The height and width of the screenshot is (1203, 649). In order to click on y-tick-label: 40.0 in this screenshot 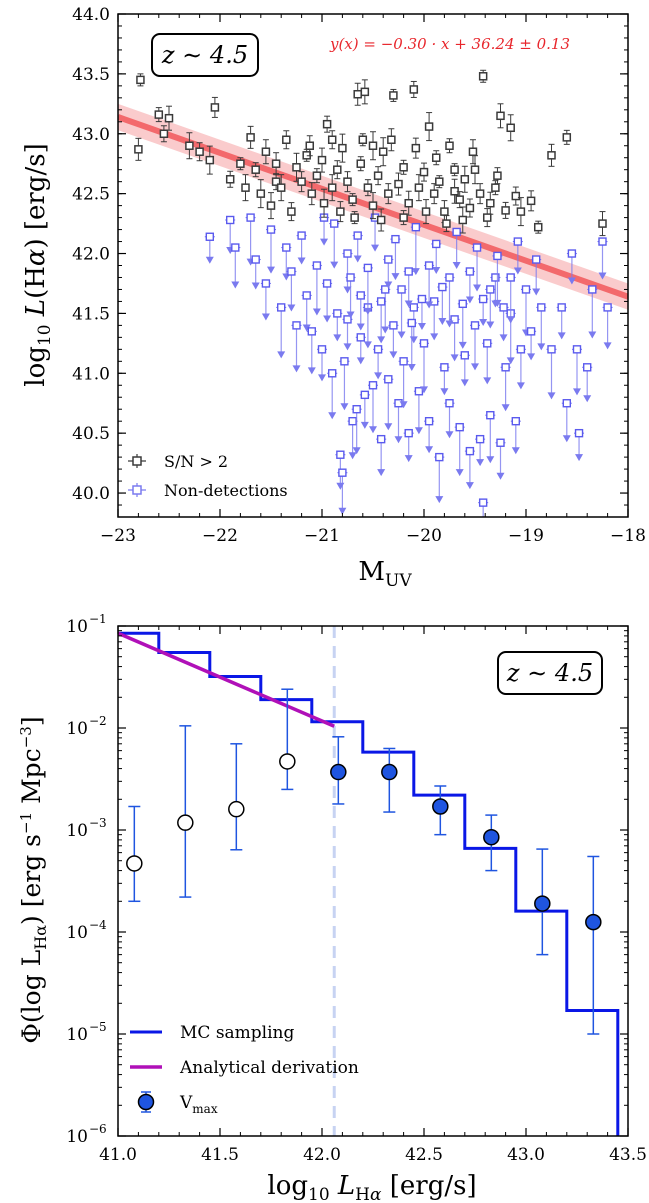, I will do `click(91, 494)`.